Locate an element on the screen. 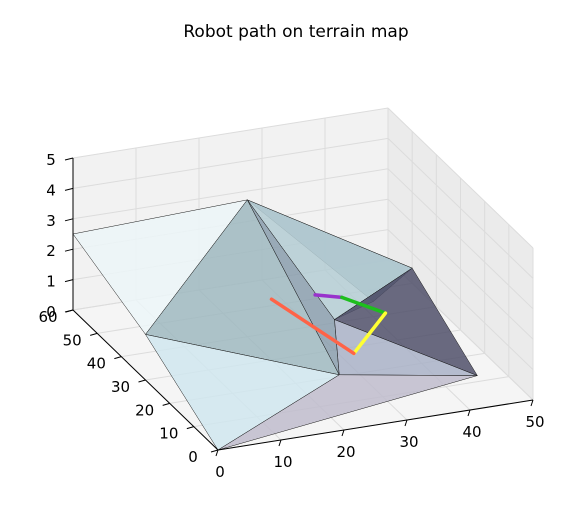 This screenshot has height=531, width=571. x-tick-label: 20 is located at coordinates (345, 452).